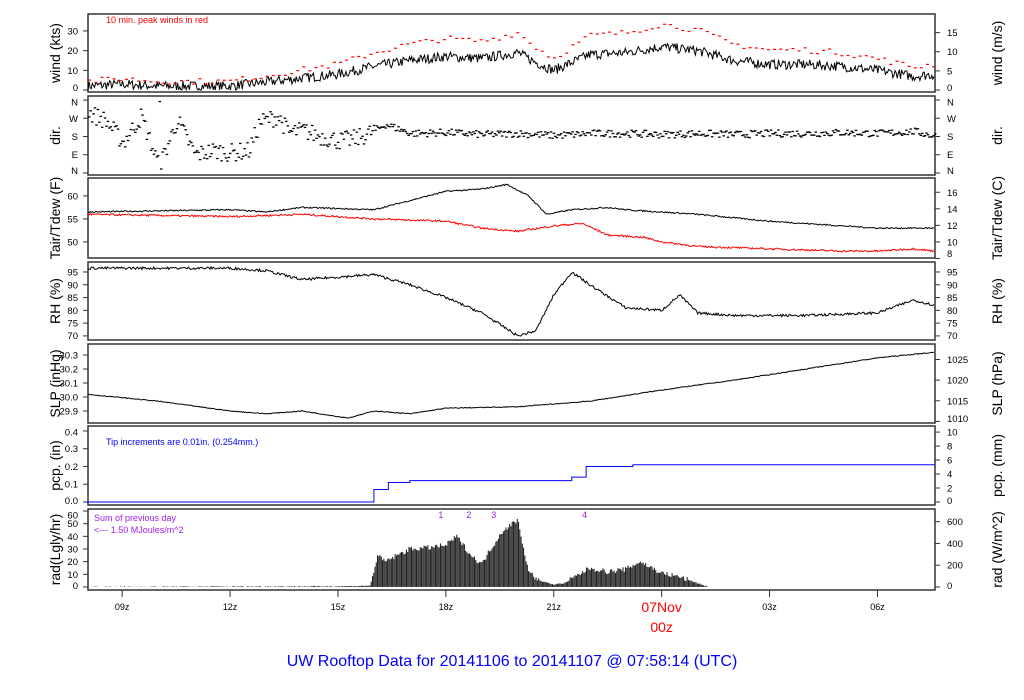 Image resolution: width=1024 pixels, height=700 pixels. What do you see at coordinates (877, 607) in the screenshot?
I see `x-tick-label: 06z` at bounding box center [877, 607].